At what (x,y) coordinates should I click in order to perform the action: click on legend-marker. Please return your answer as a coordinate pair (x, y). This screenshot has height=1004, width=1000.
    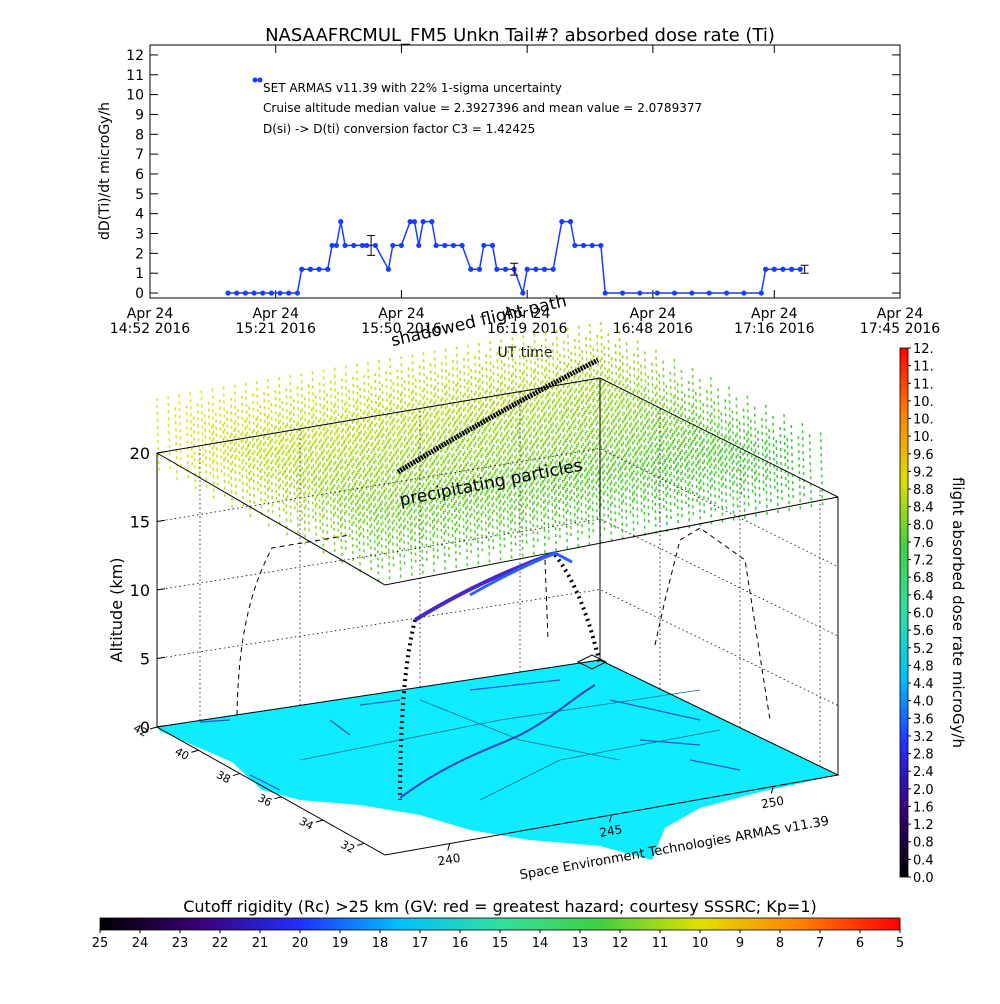
    Looking at the image, I should click on (260, 80).